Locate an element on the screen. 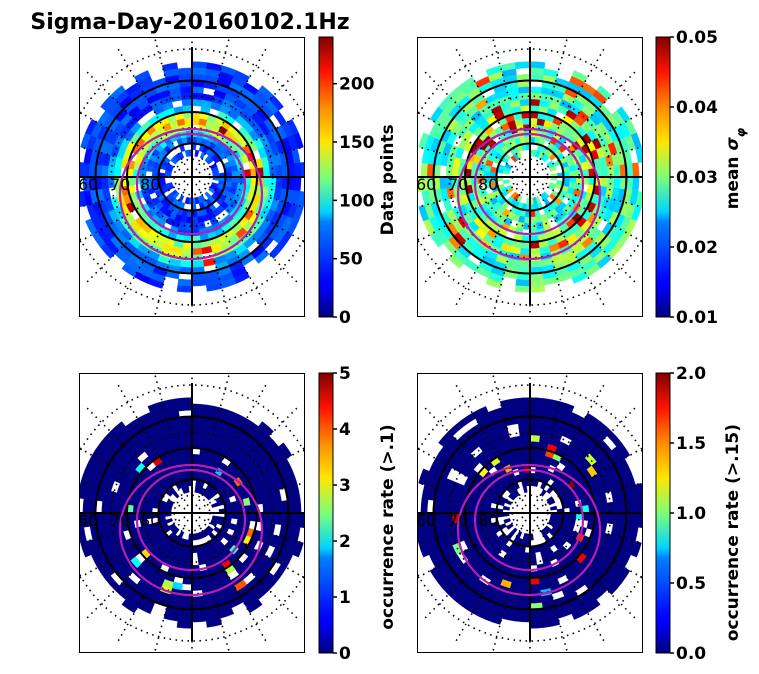 The height and width of the screenshot is (674, 759). colorbar-tick-label: 0.04 is located at coordinates (697, 108).